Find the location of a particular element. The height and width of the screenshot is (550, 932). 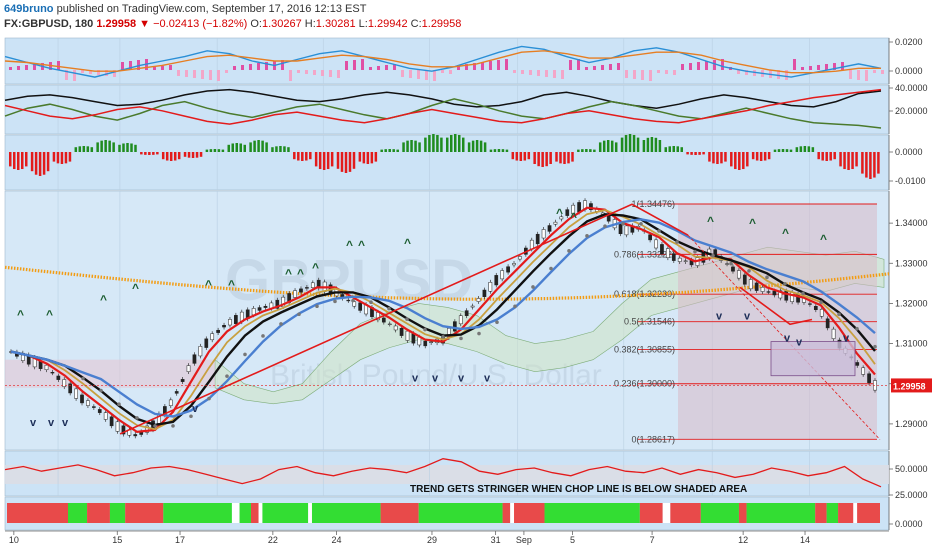

x-axis-label: 29 is located at coordinates (432, 540).